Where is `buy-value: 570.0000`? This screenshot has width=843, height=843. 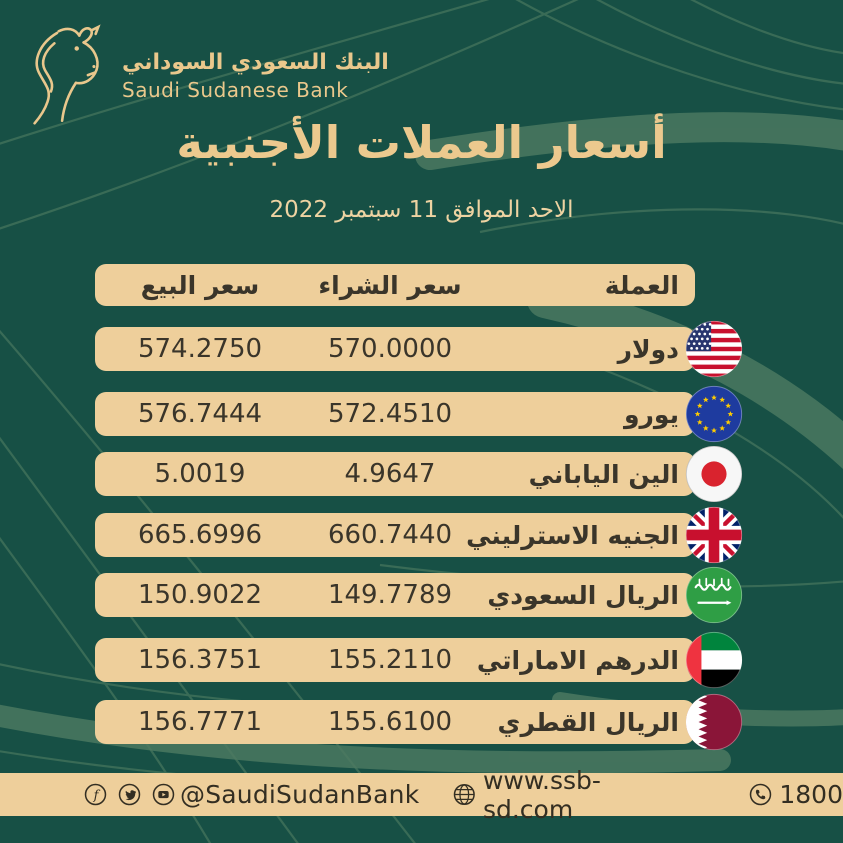
buy-value: 570.0000 is located at coordinates (390, 349).